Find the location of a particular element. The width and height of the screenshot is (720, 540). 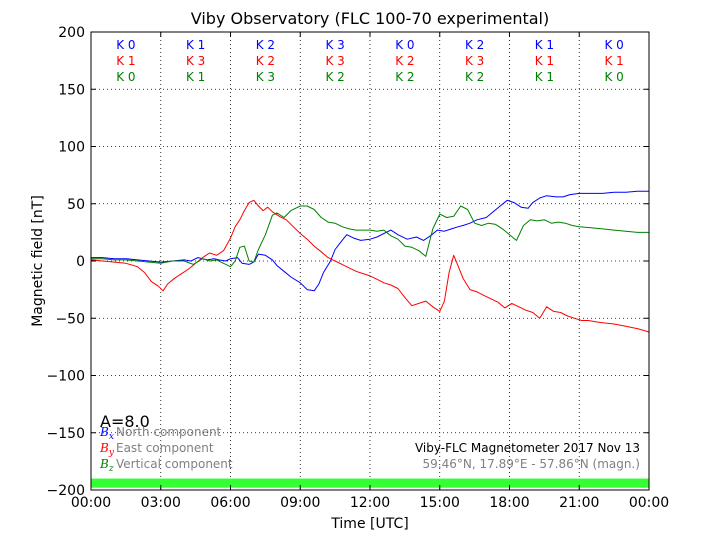

y-tick-label: 200 is located at coordinates (71, 33).